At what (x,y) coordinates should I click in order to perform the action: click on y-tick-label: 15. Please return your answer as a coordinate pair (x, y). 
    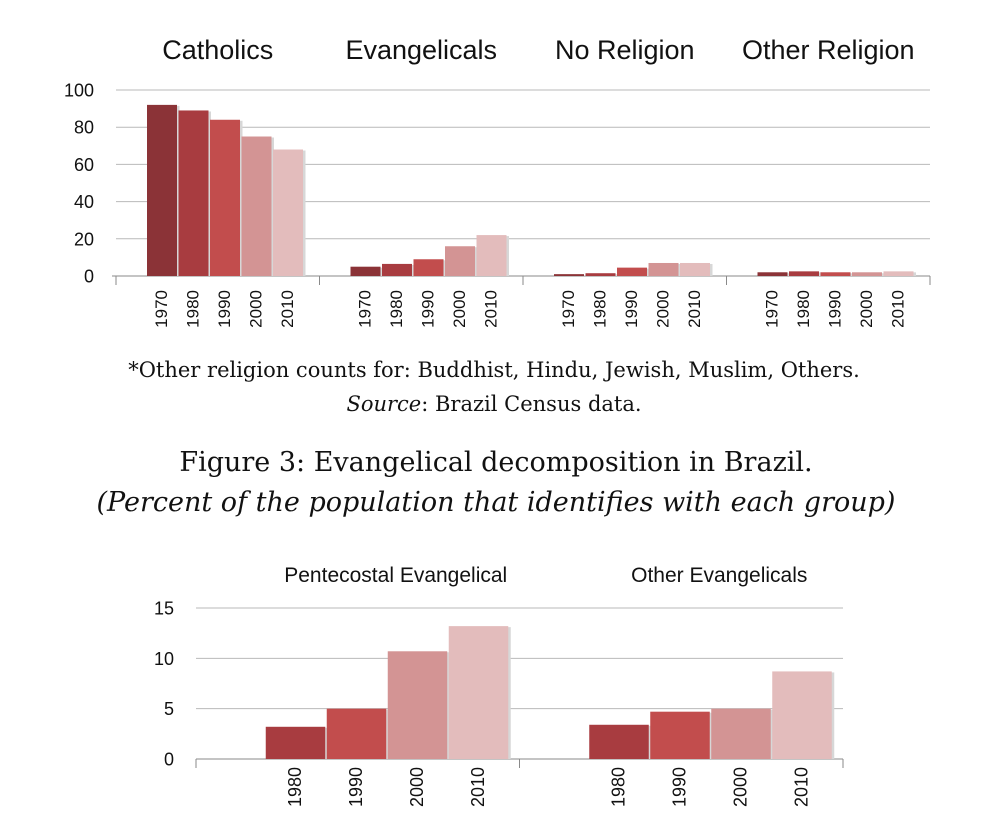
    Looking at the image, I should click on (164, 608).